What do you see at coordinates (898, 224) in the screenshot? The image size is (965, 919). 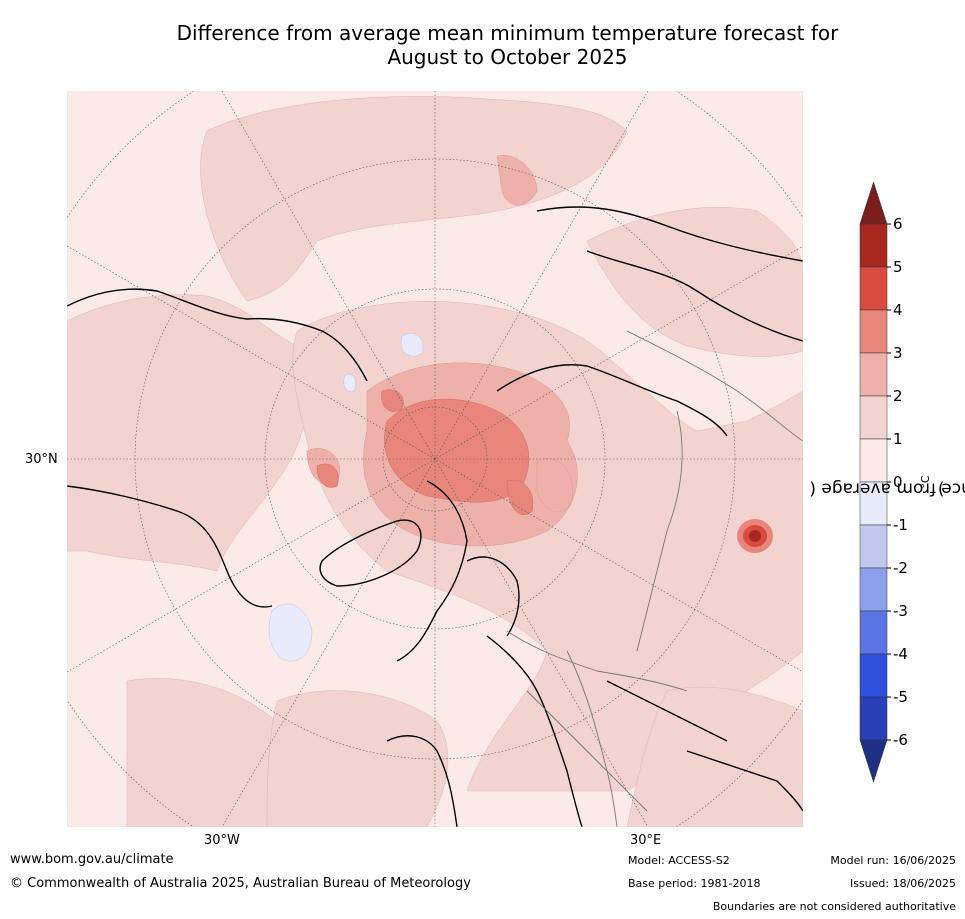 I see `colorbar-tick-label: 6` at bounding box center [898, 224].